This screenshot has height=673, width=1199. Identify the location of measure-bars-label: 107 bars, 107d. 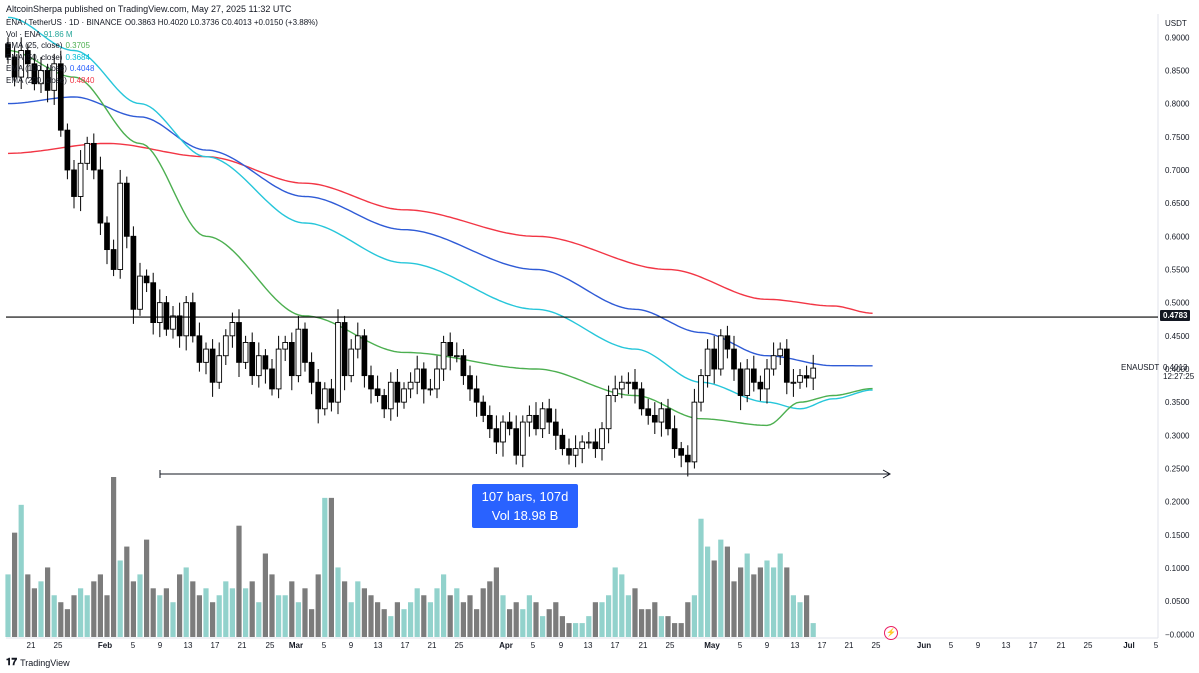
(525, 496).